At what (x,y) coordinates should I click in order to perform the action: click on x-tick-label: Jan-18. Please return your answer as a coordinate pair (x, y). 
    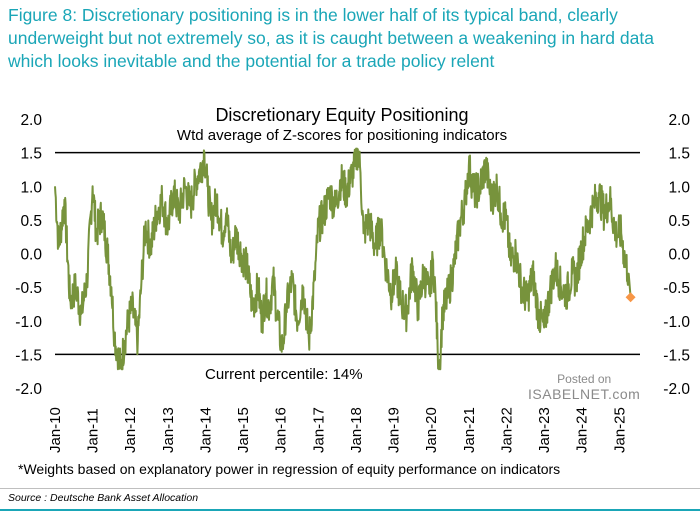
    Looking at the image, I should click on (356, 430).